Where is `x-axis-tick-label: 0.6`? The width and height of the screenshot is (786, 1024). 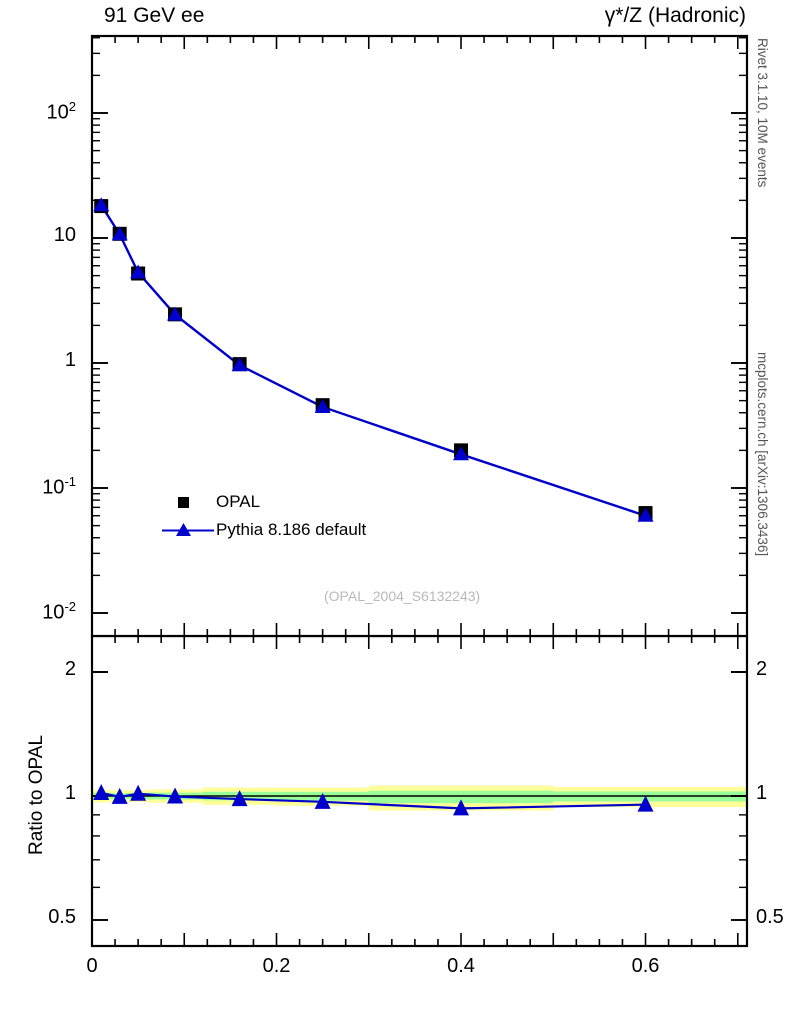
x-axis-tick-label: 0.6 is located at coordinates (645, 966).